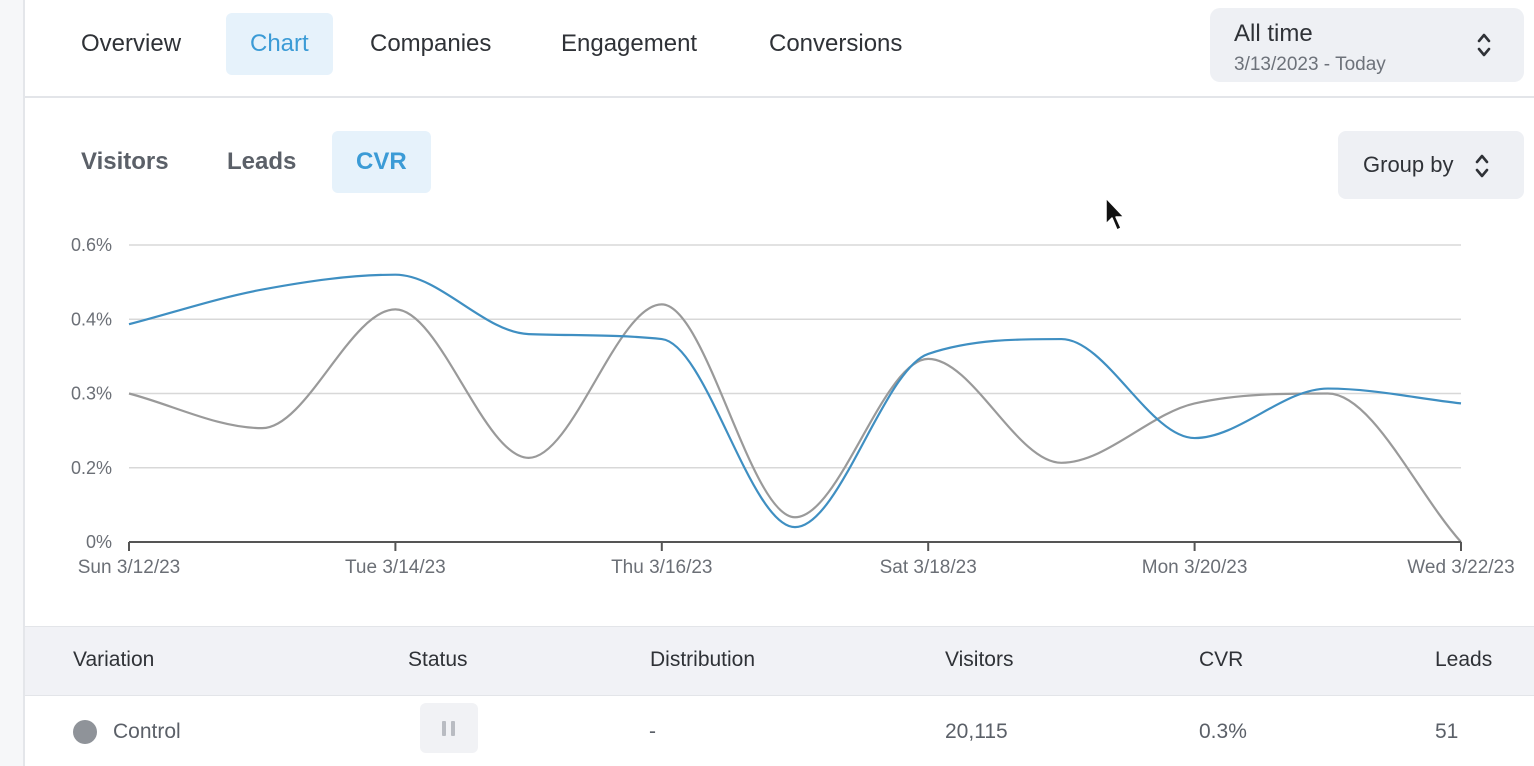 Image resolution: width=1534 pixels, height=766 pixels. I want to click on y-tick-label: 0%, so click(99, 542).